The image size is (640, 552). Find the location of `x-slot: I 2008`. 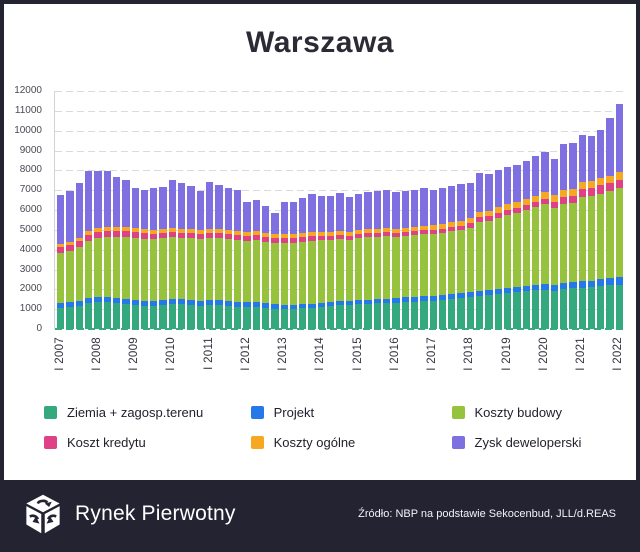

x-slot: I 2008 is located at coordinates (96, 366).